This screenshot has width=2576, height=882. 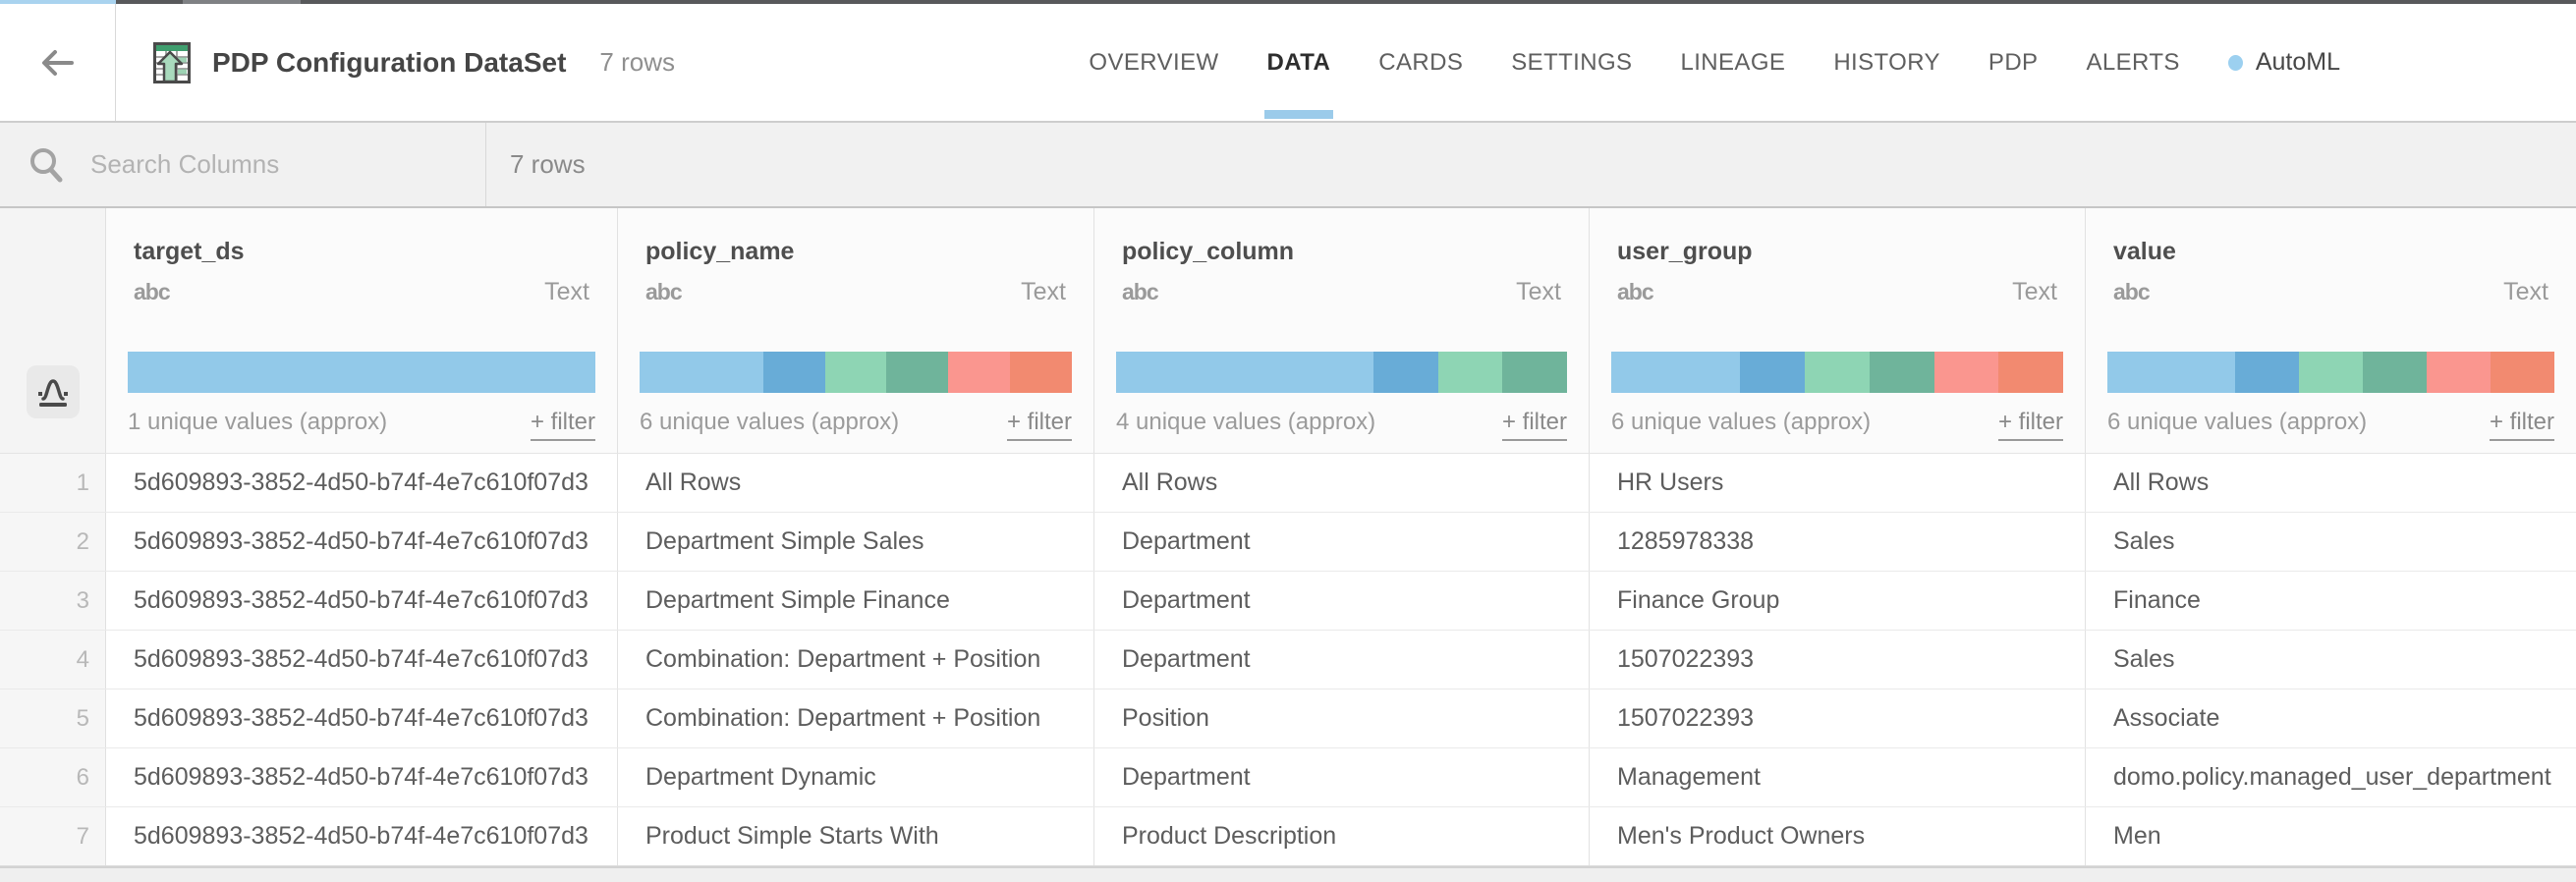 What do you see at coordinates (2330, 836) in the screenshot?
I see `cell-value: Men` at bounding box center [2330, 836].